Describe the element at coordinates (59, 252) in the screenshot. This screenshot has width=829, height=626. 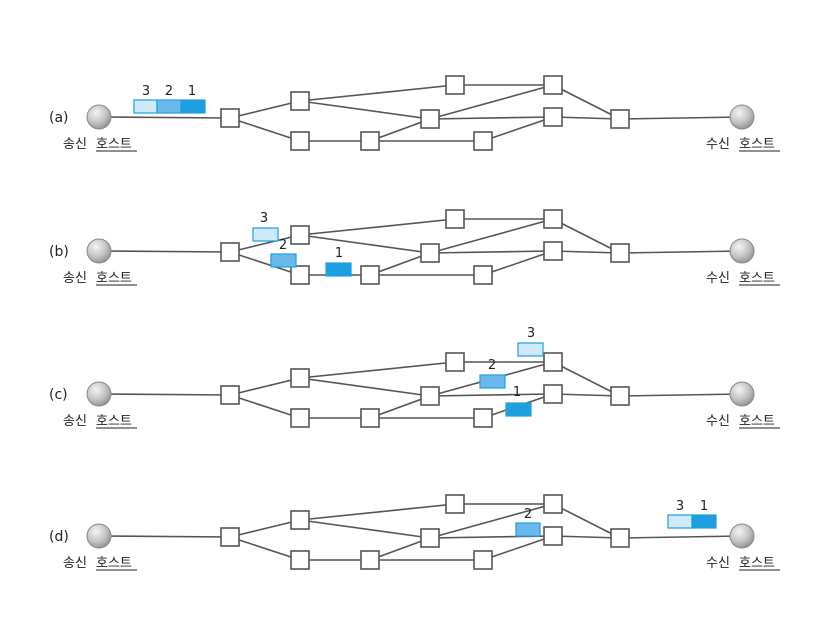
I see `panel-label: (b)` at that location.